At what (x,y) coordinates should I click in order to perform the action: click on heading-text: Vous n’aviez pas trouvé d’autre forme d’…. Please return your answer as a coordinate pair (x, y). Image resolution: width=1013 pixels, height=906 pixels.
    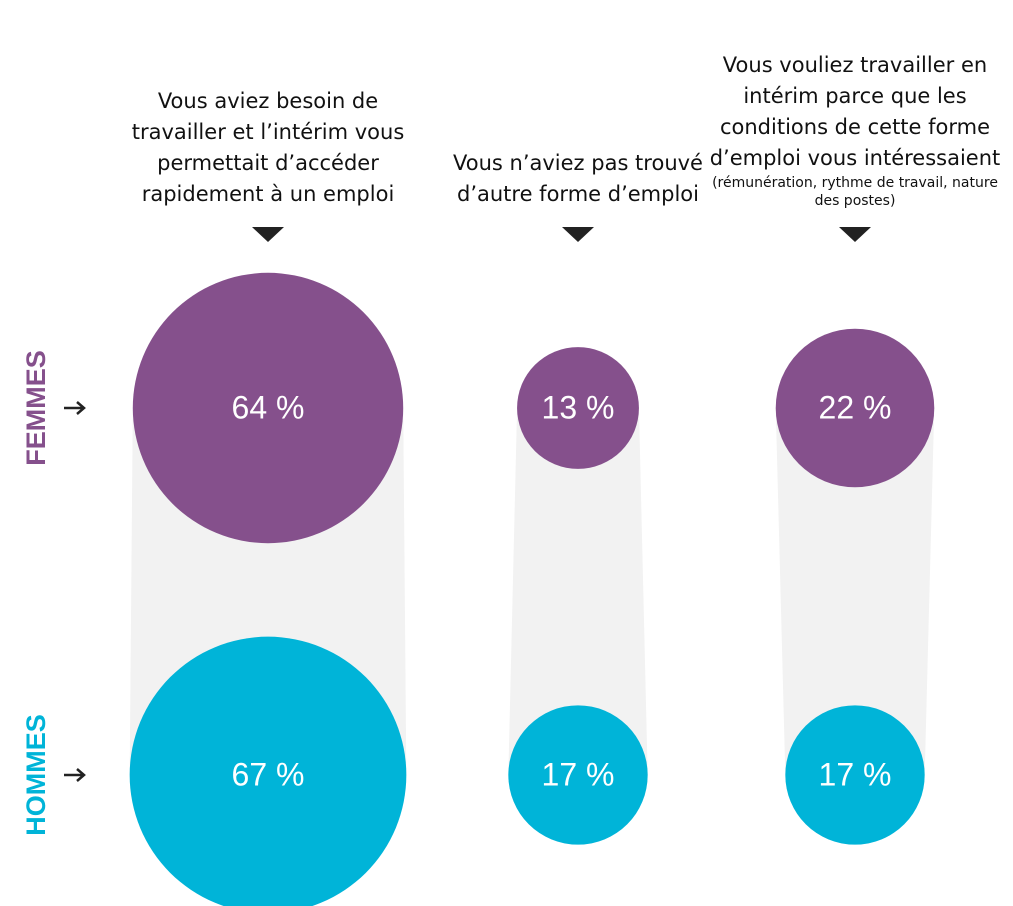
    Looking at the image, I should click on (578, 178).